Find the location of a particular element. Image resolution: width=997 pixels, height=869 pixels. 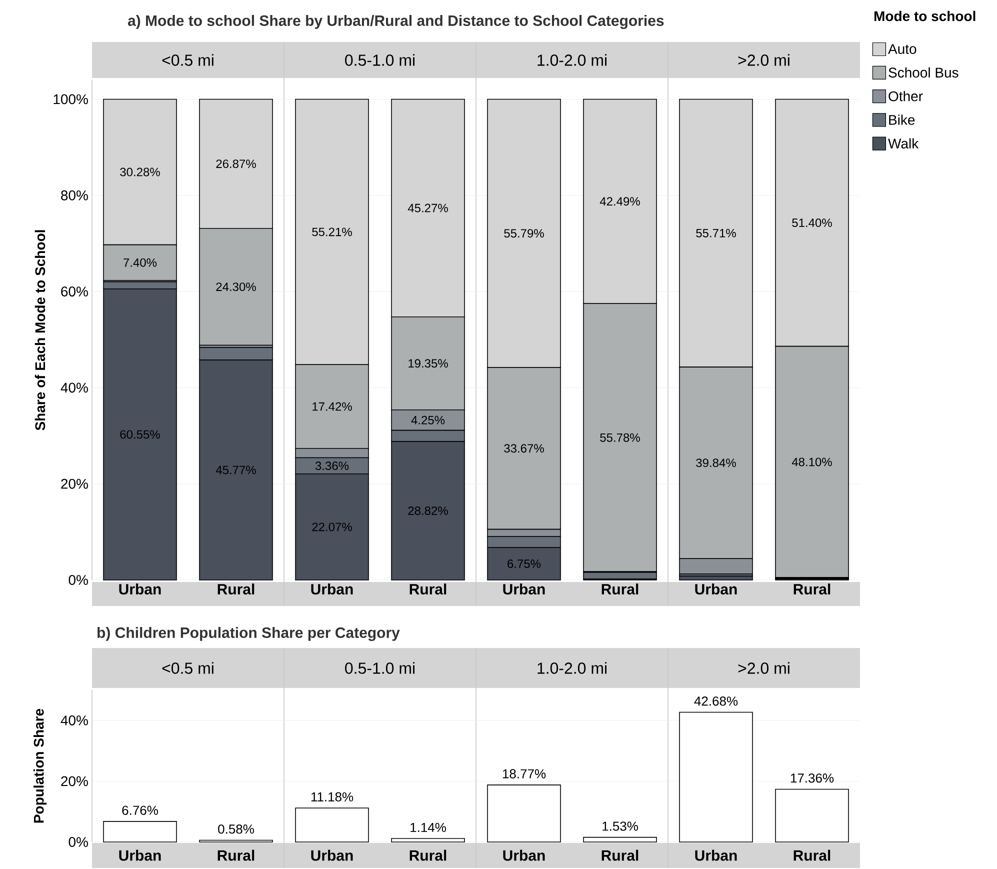

data-label: 17.42% is located at coordinates (332, 406).